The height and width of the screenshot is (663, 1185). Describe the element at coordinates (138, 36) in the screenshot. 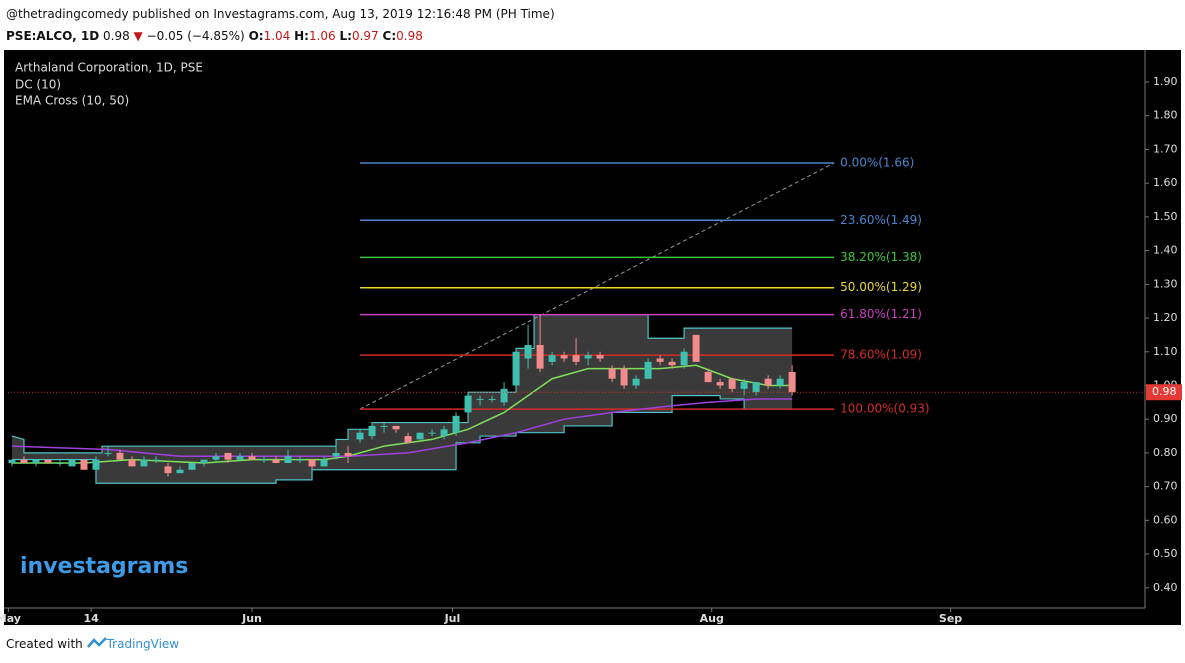

I see `arrow: ▼` at that location.